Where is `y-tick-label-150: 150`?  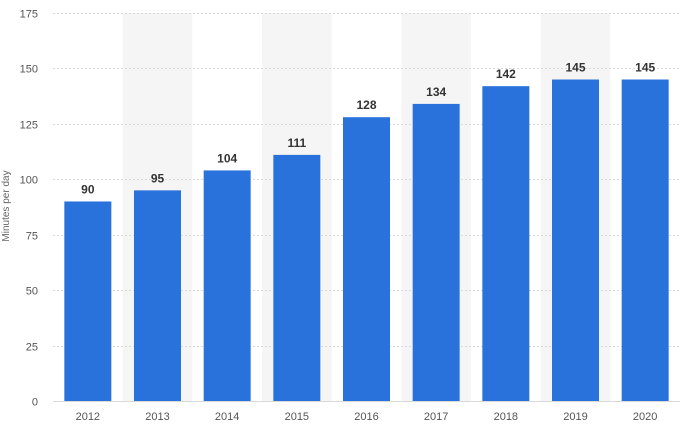
y-tick-label-150: 150 is located at coordinates (29, 70).